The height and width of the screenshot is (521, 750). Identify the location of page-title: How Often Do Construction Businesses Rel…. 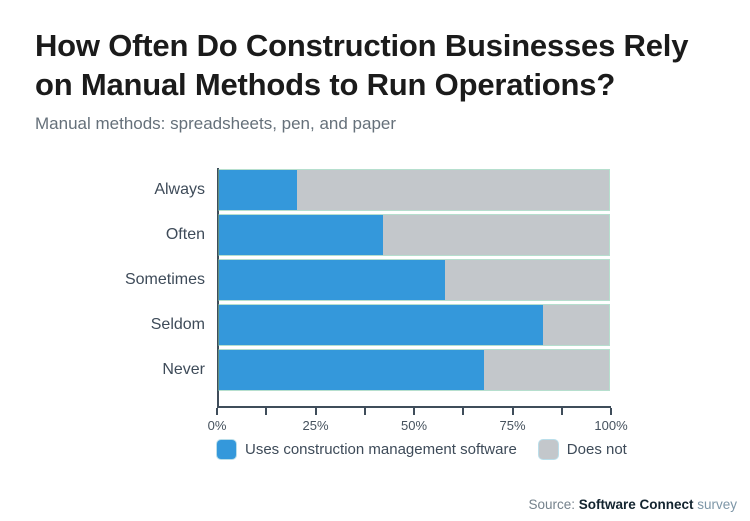
(375, 65).